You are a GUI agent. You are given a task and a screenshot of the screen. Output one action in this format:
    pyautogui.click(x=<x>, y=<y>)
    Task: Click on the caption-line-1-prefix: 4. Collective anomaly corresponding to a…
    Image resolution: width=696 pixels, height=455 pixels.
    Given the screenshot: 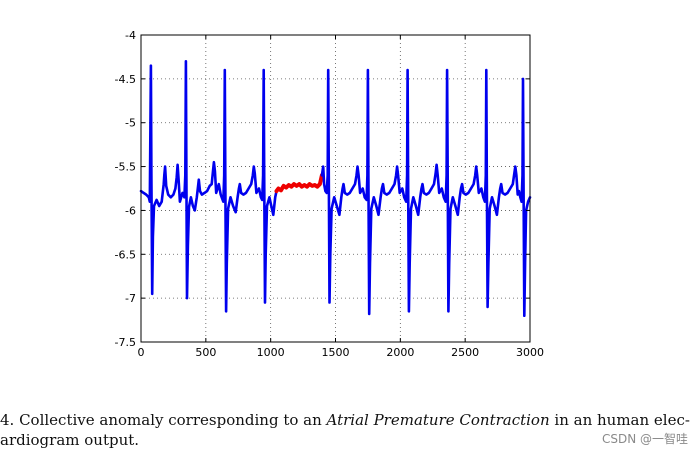 What is the action you would take?
    pyautogui.click(x=163, y=420)
    